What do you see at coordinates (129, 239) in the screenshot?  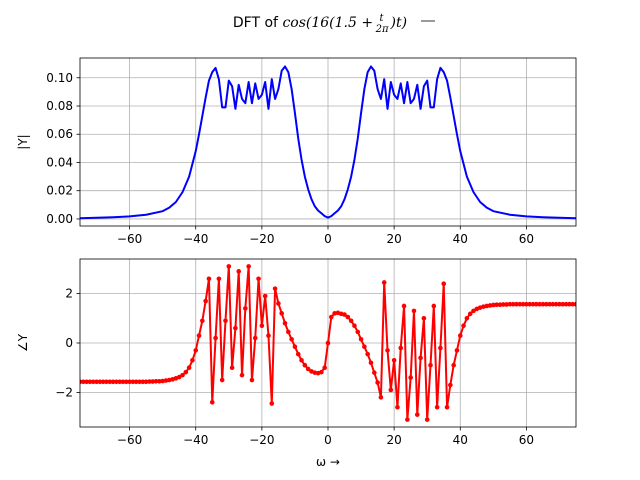 I see `magnitude-xtick-label: −60` at bounding box center [129, 239].